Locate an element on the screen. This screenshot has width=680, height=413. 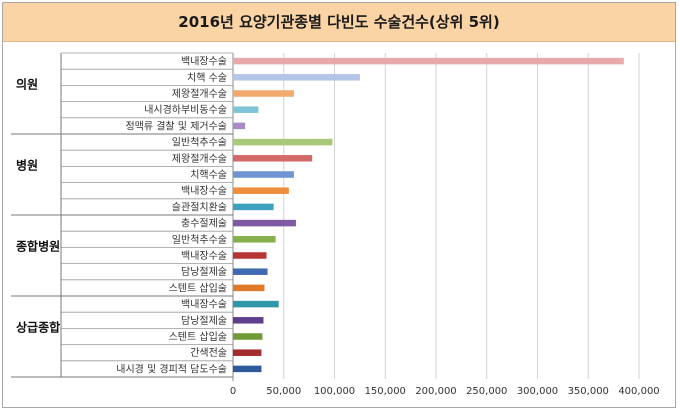
category-label: 충수절제술 is located at coordinates (204, 223).